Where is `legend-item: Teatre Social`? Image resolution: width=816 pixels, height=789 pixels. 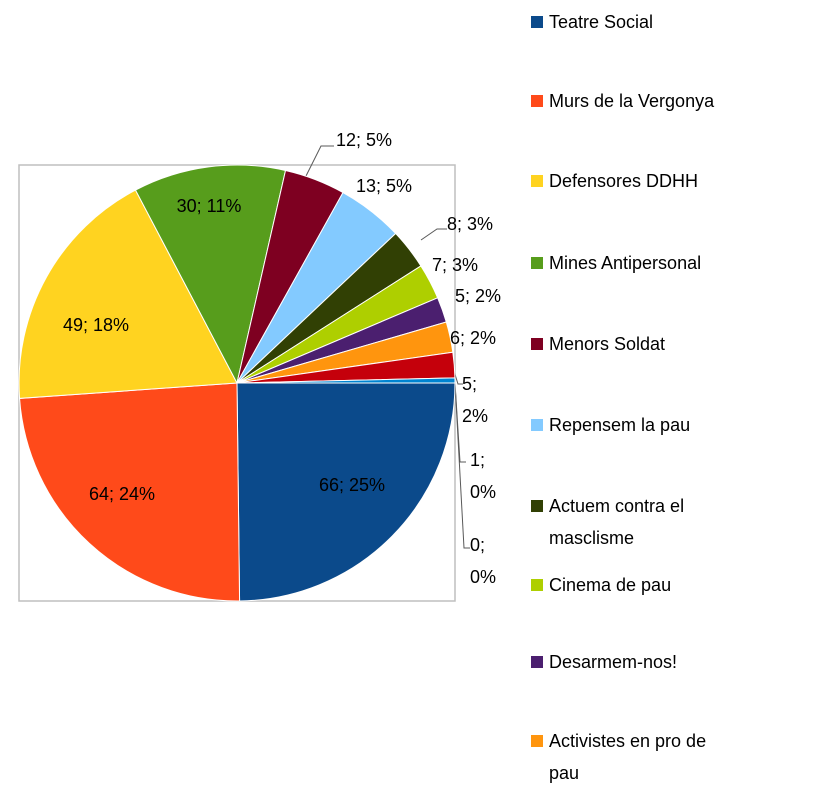
legend-item: Teatre Social is located at coordinates (631, 22).